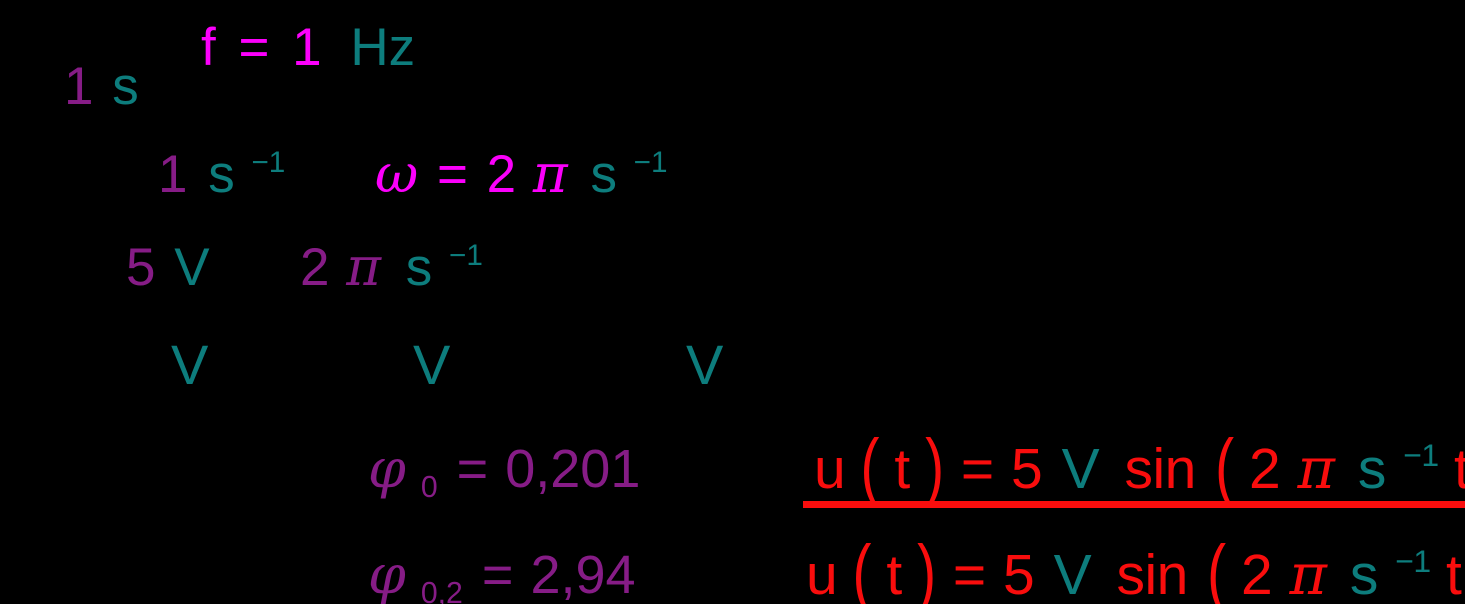  Describe the element at coordinates (387, 468) in the screenshot. I see `phi-1-symbol: φ` at that location.